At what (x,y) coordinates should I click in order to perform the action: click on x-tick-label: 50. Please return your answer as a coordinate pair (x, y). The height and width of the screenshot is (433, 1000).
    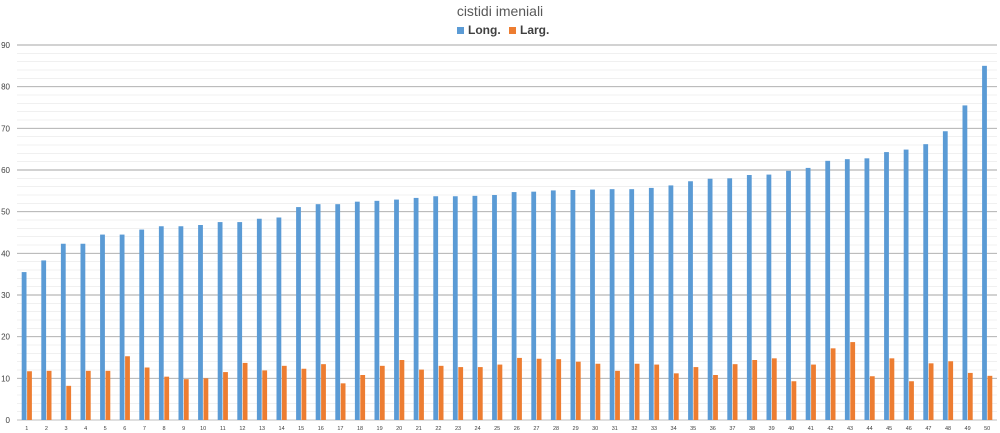
    Looking at the image, I should click on (987, 429).